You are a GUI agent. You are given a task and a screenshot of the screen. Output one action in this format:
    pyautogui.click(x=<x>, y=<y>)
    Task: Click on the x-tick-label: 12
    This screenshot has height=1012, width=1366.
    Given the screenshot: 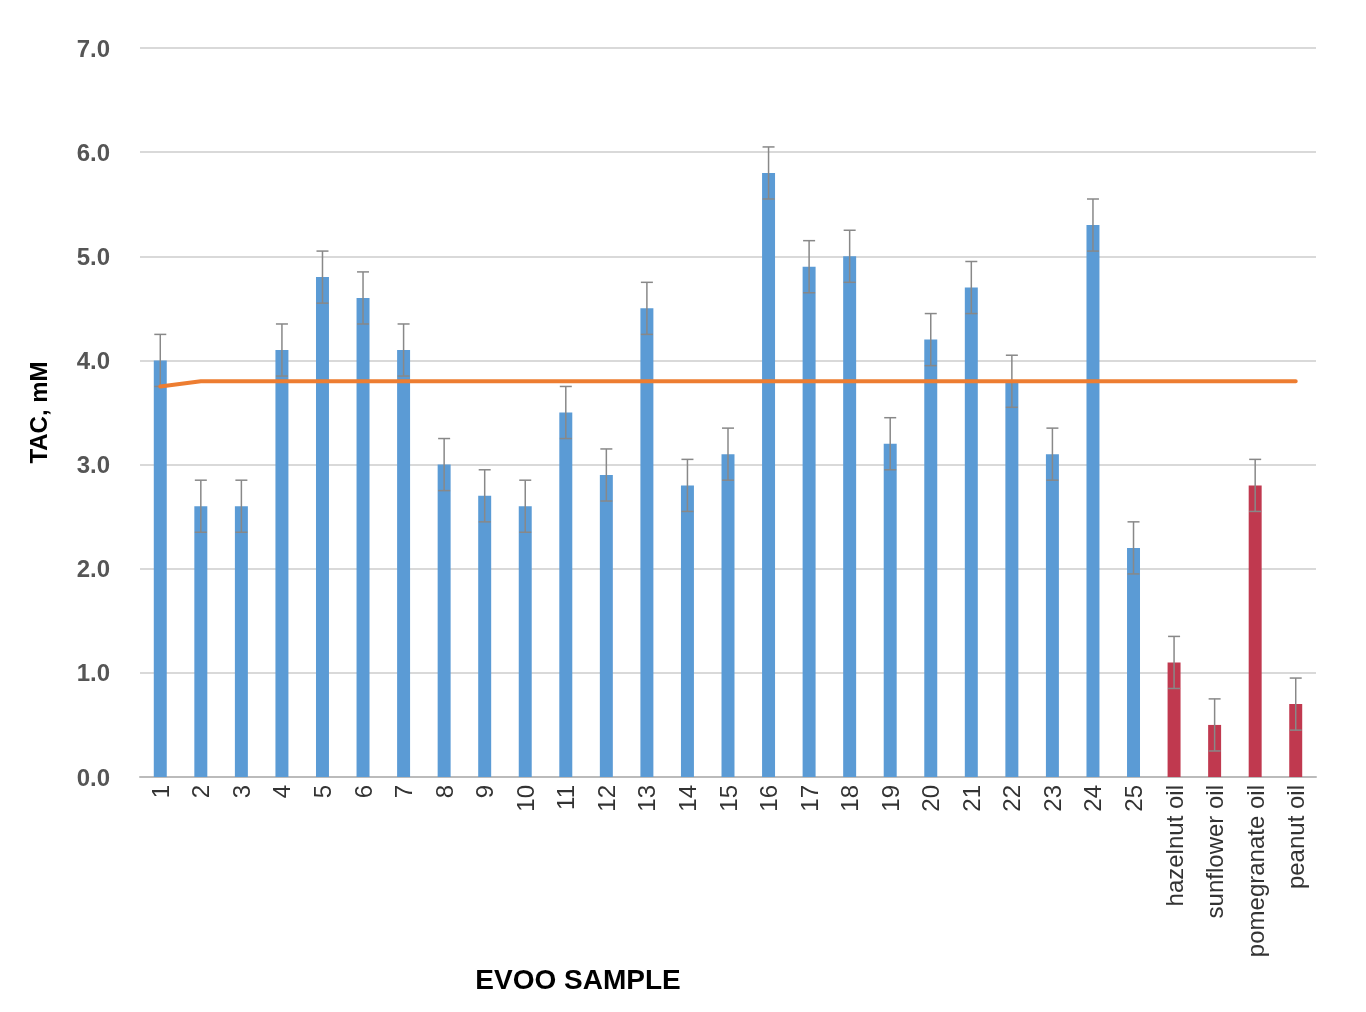 What is the action you would take?
    pyautogui.click(x=606, y=798)
    